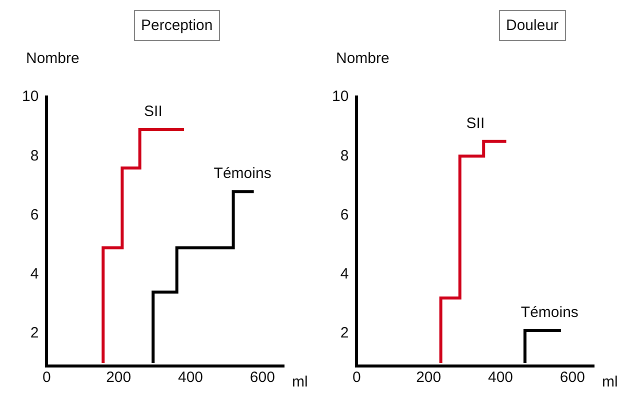  What do you see at coordinates (532, 25) in the screenshot?
I see `chart-title: Douleur` at bounding box center [532, 25].